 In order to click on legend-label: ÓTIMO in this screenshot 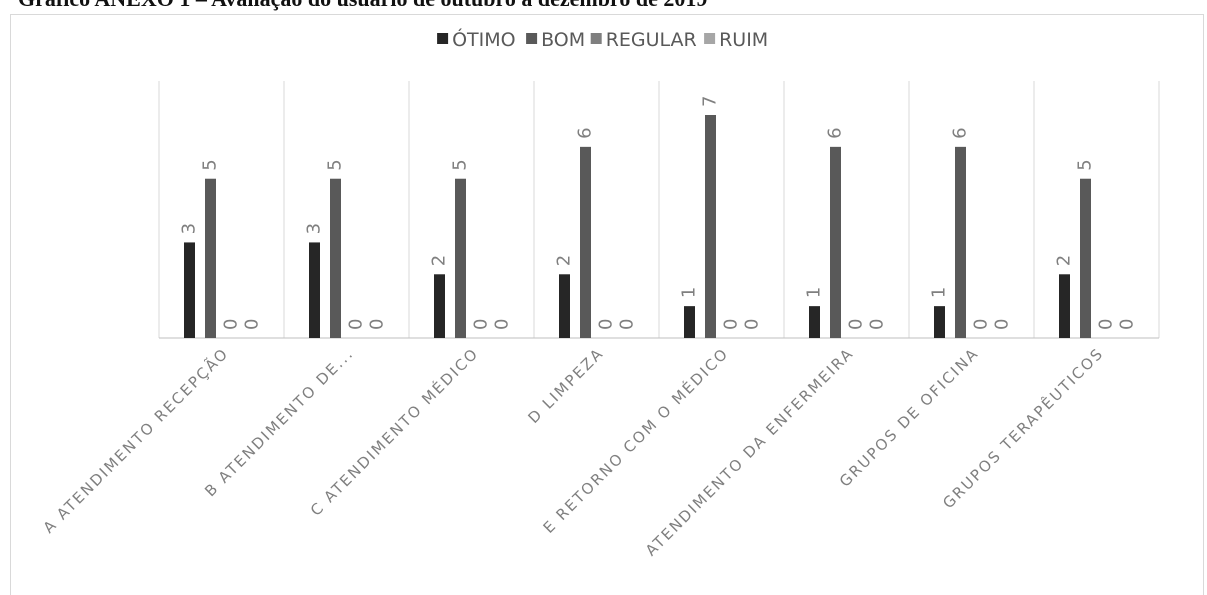, I will do `click(484, 39)`.